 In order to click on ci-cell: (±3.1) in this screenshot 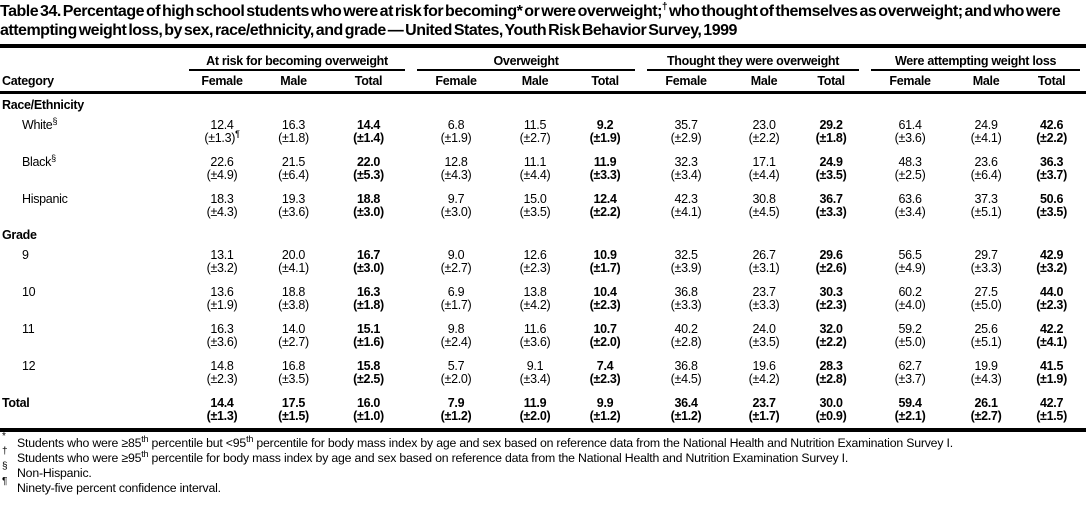, I will do `click(764, 271)`.